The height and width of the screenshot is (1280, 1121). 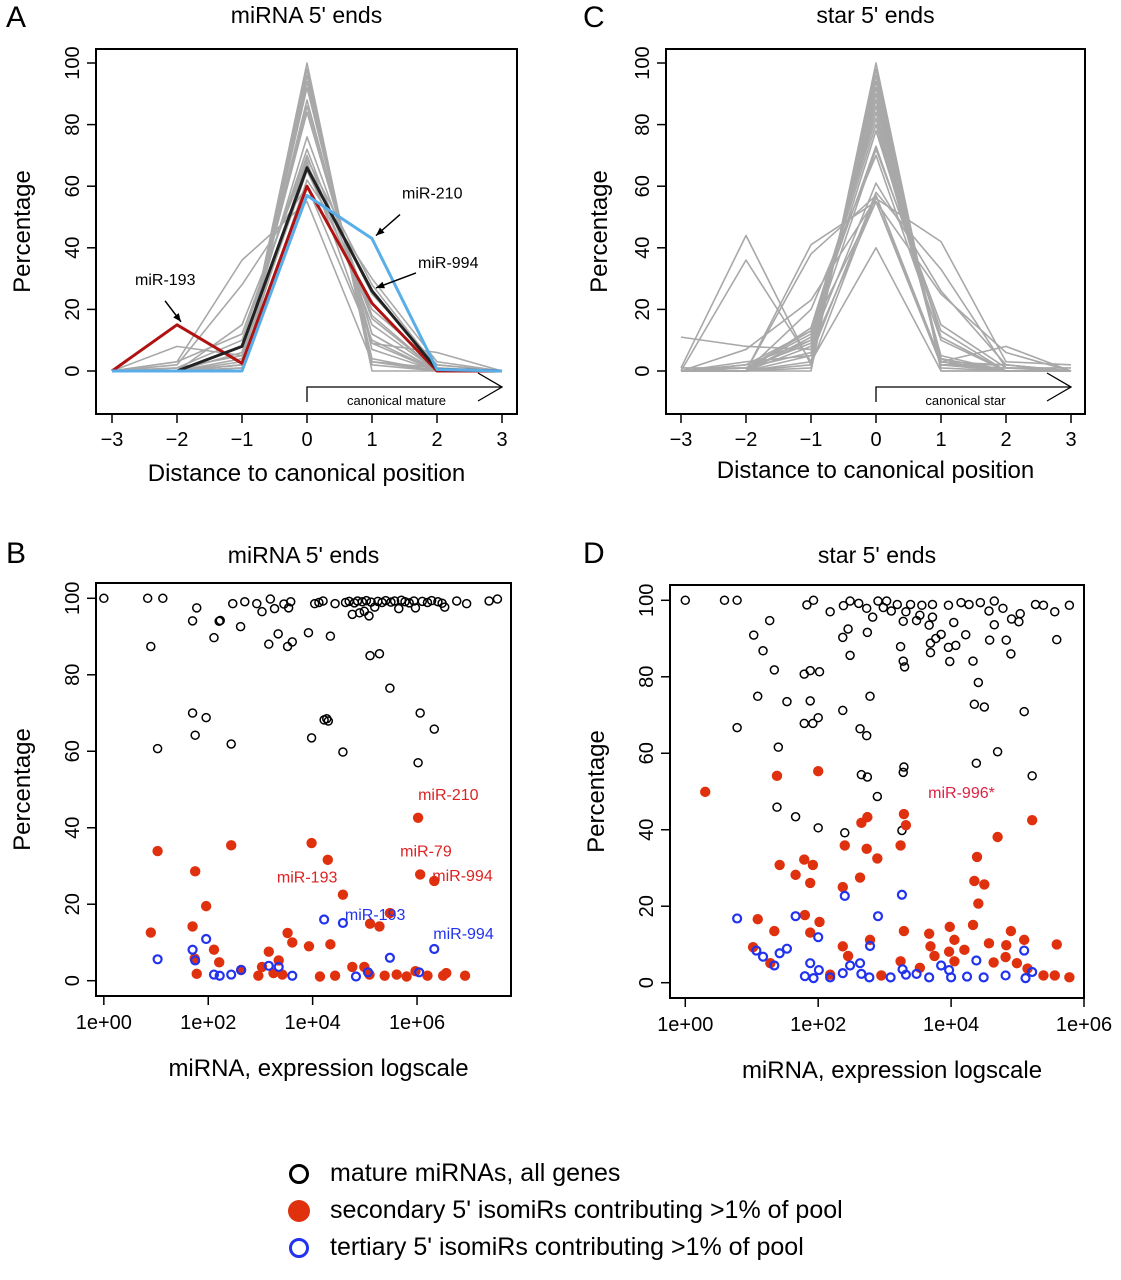 What do you see at coordinates (318, 1068) in the screenshot?
I see `x-axis-label: miRNA, expression logscale` at bounding box center [318, 1068].